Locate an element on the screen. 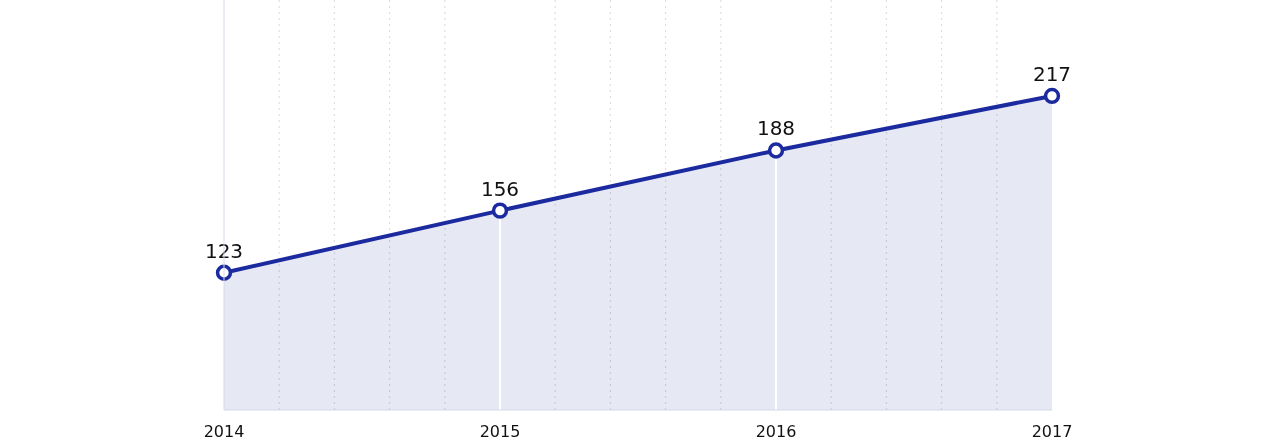  x-tick-label: 2017 is located at coordinates (1052, 431).